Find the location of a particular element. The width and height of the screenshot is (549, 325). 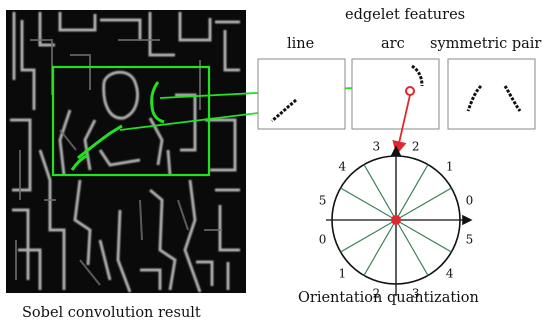

orientation-caption: Orientation quantization is located at coordinates (388, 298).